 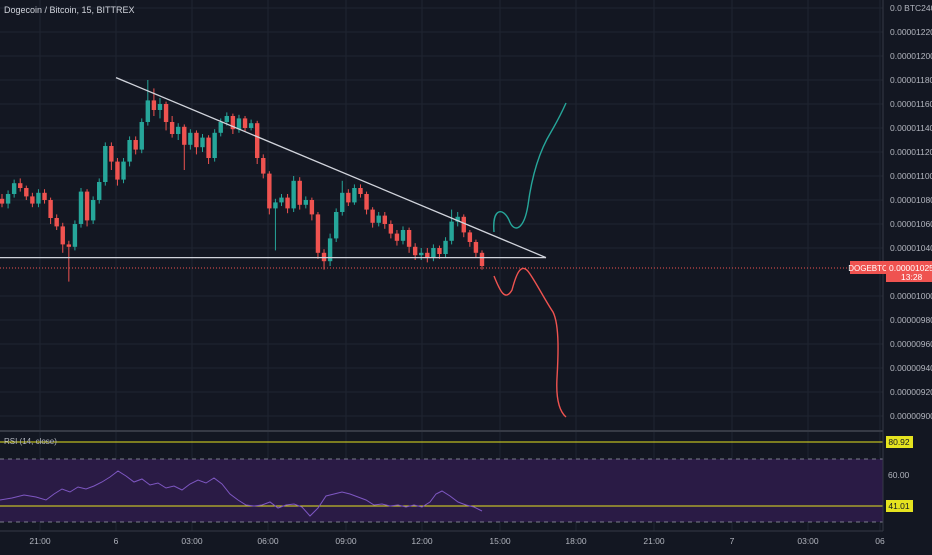 What do you see at coordinates (500, 541) in the screenshot?
I see `time-tick-label: 15:00` at bounding box center [500, 541].